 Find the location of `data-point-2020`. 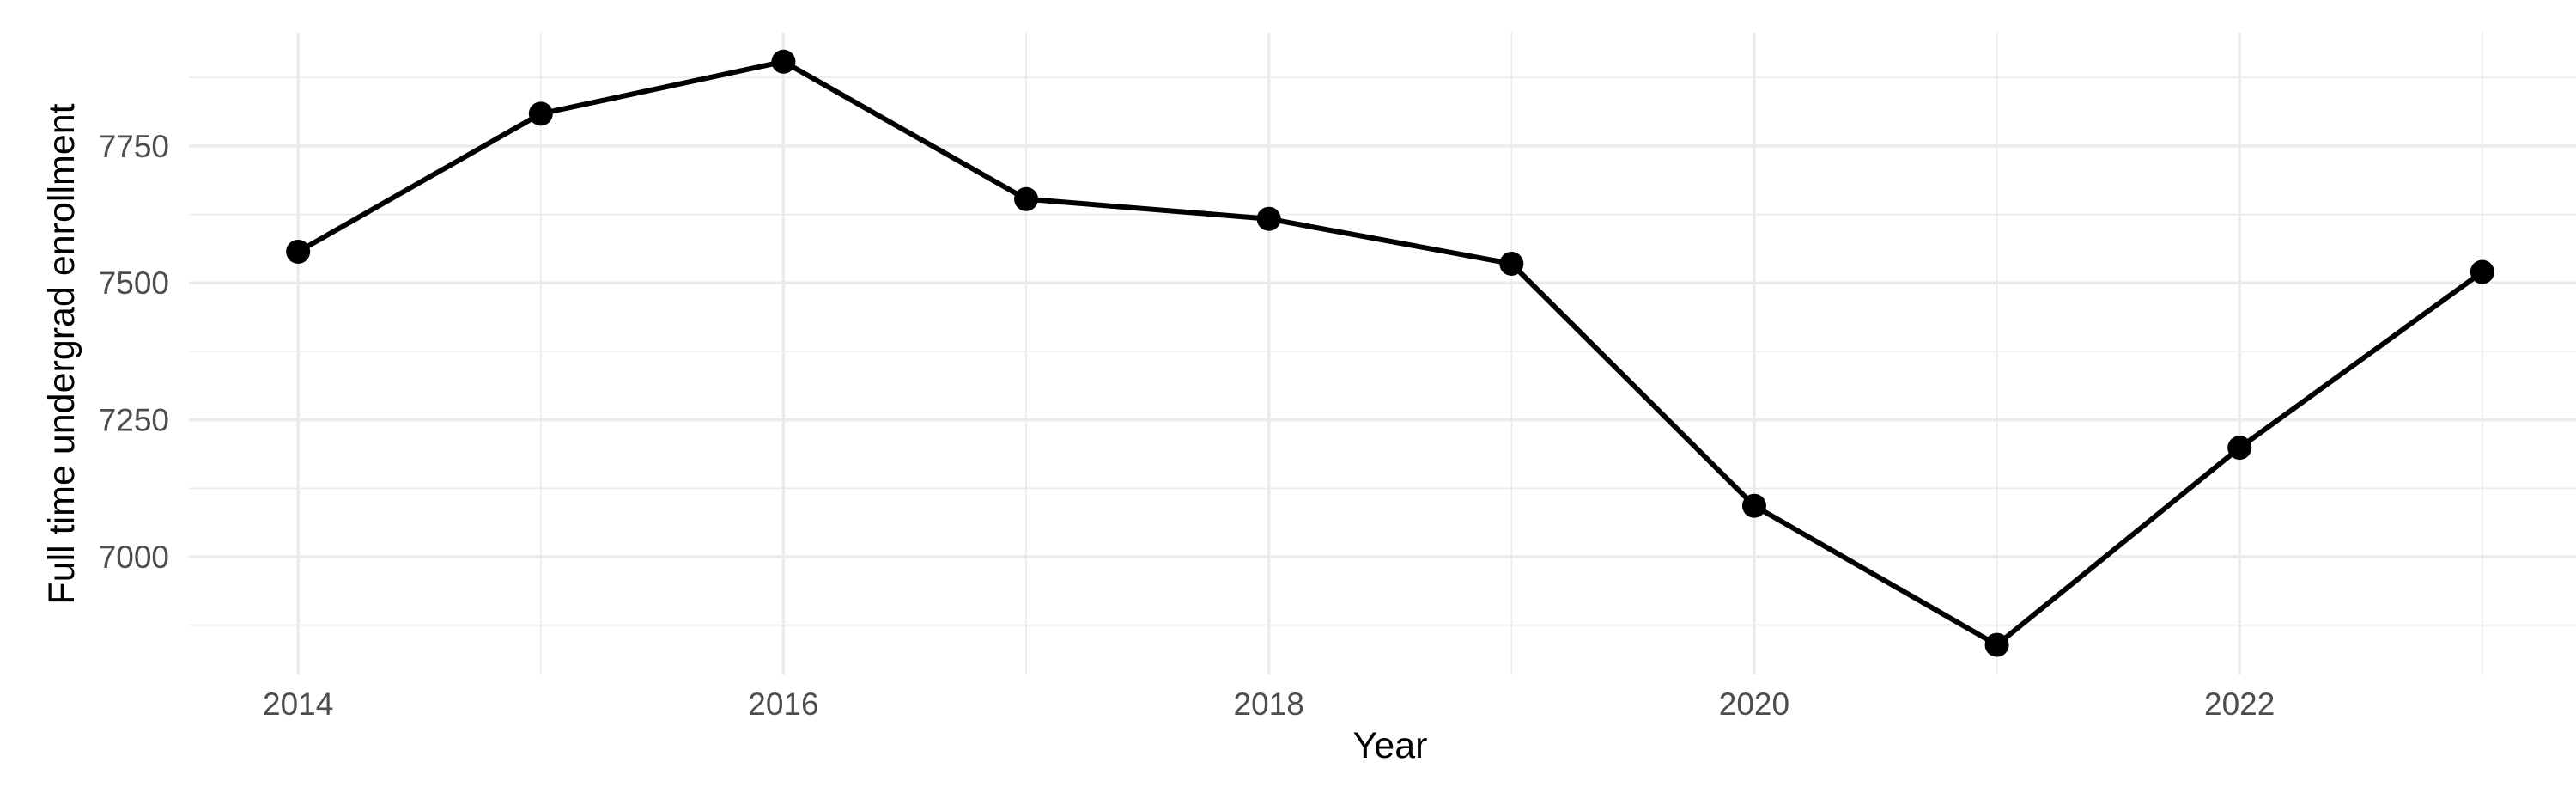

data-point-2020 is located at coordinates (1753, 506).